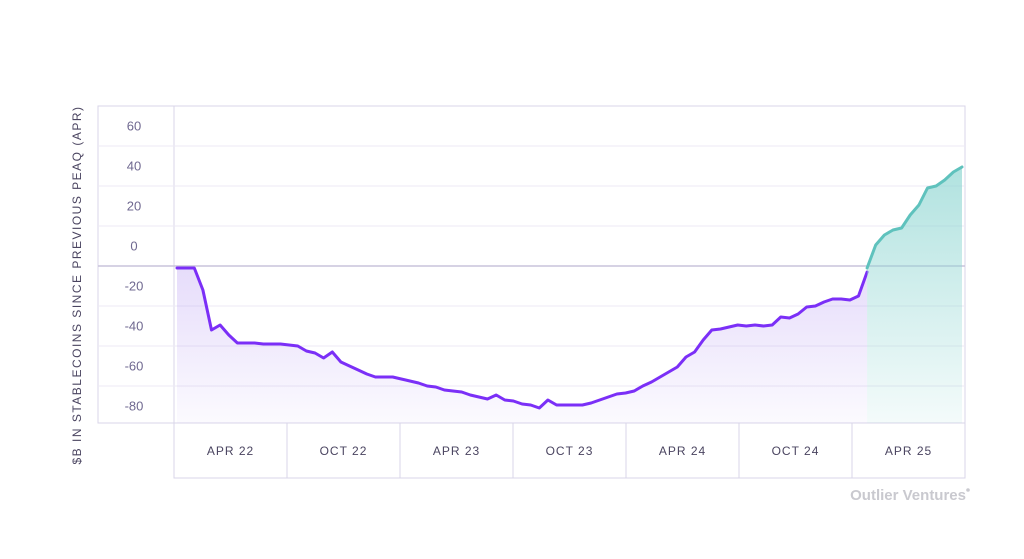 The image size is (1024, 559). Describe the element at coordinates (570, 451) in the screenshot. I see `x-tick-label: OCT 23` at that location.